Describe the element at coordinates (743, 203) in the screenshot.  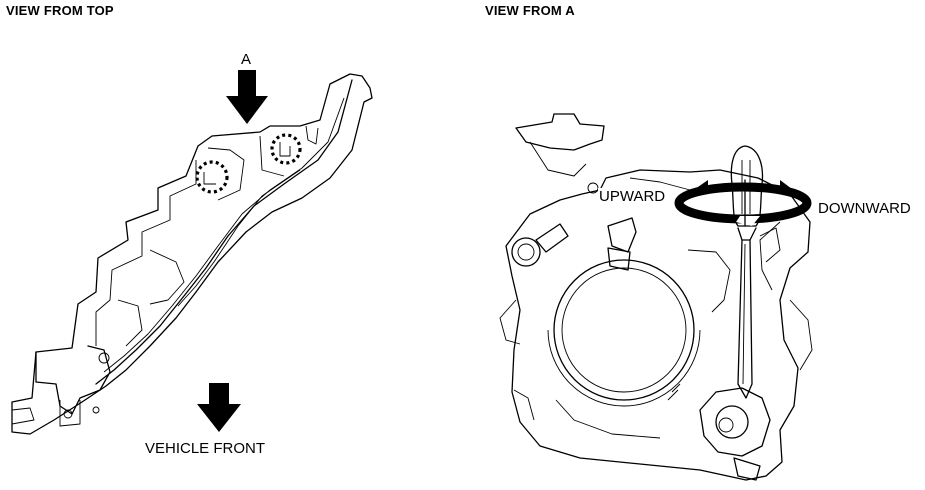
I see `rotation-arrow-icon` at that location.